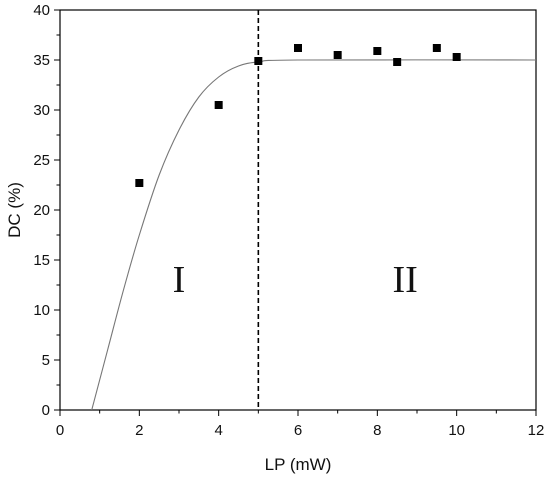  I want to click on x-tick-label: 4, so click(218, 430).